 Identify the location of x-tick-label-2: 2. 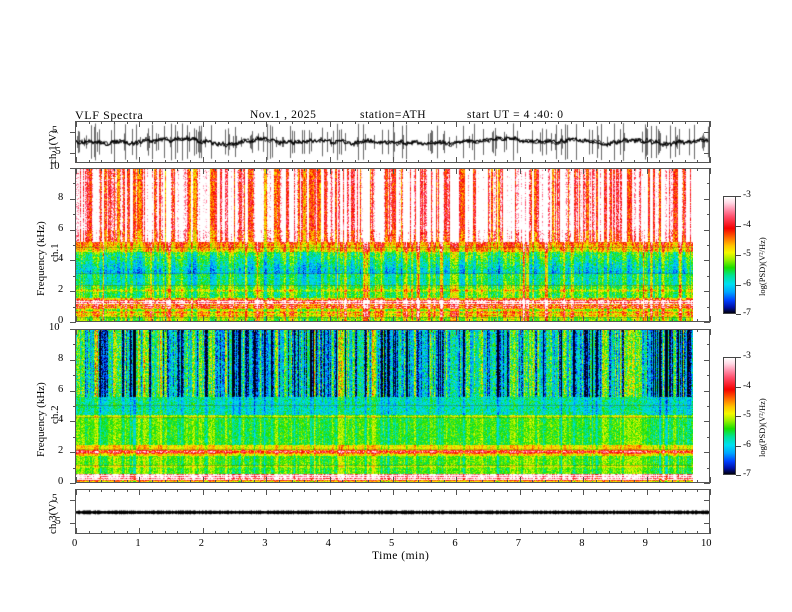
(201, 543).